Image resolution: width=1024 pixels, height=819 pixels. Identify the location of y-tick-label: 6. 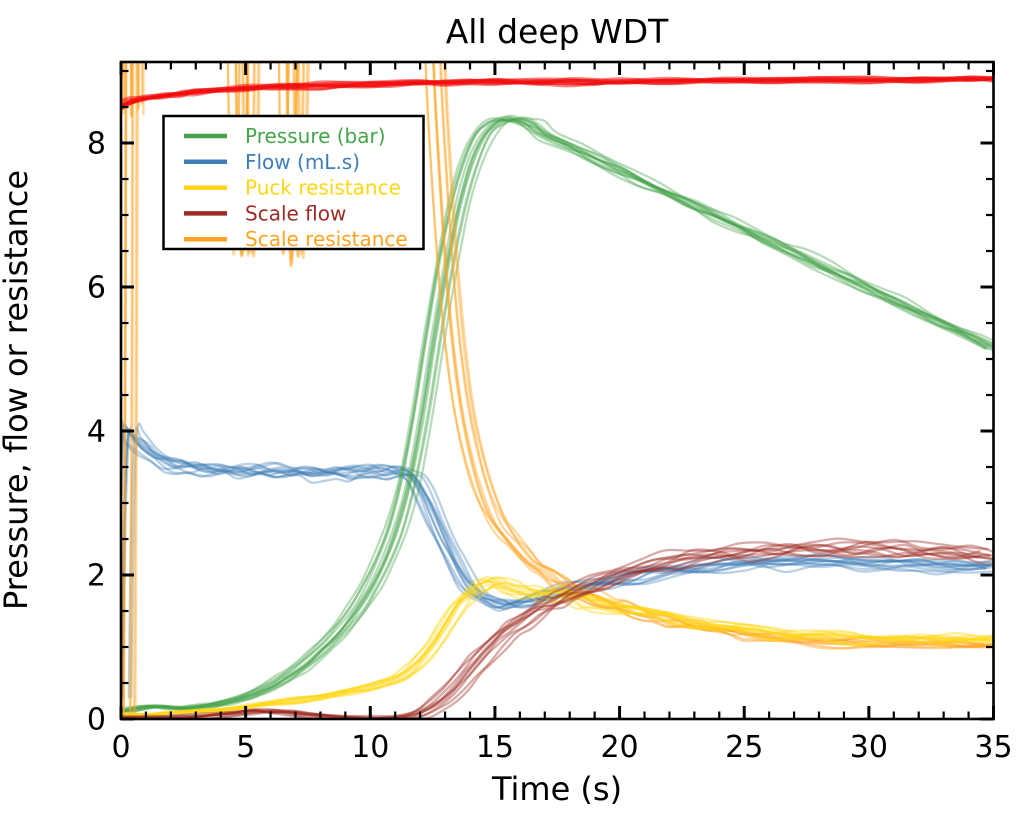
(96, 288).